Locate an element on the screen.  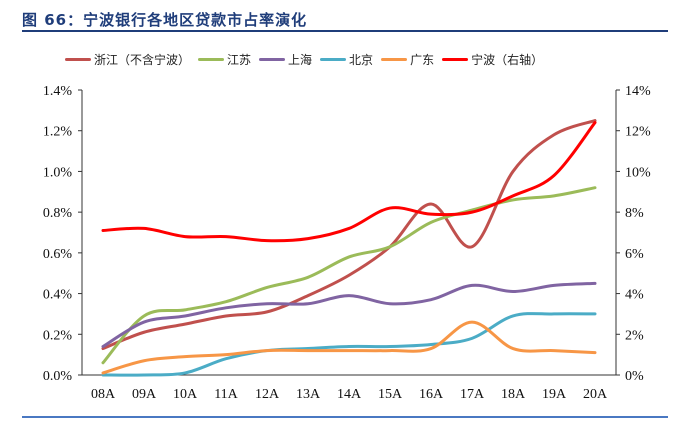
left-tick-label: 1.4% is located at coordinates (58, 91).